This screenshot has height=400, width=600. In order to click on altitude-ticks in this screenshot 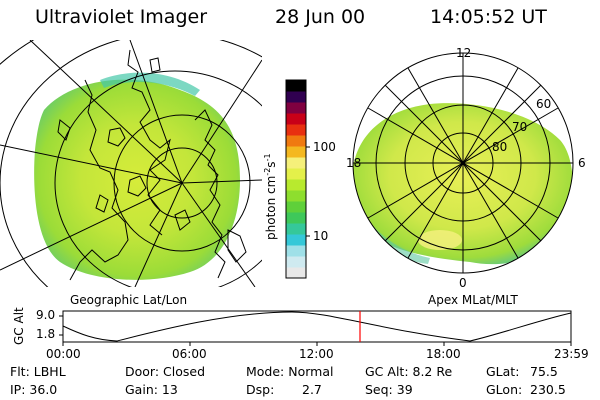, I will do `click(315, 330)`.